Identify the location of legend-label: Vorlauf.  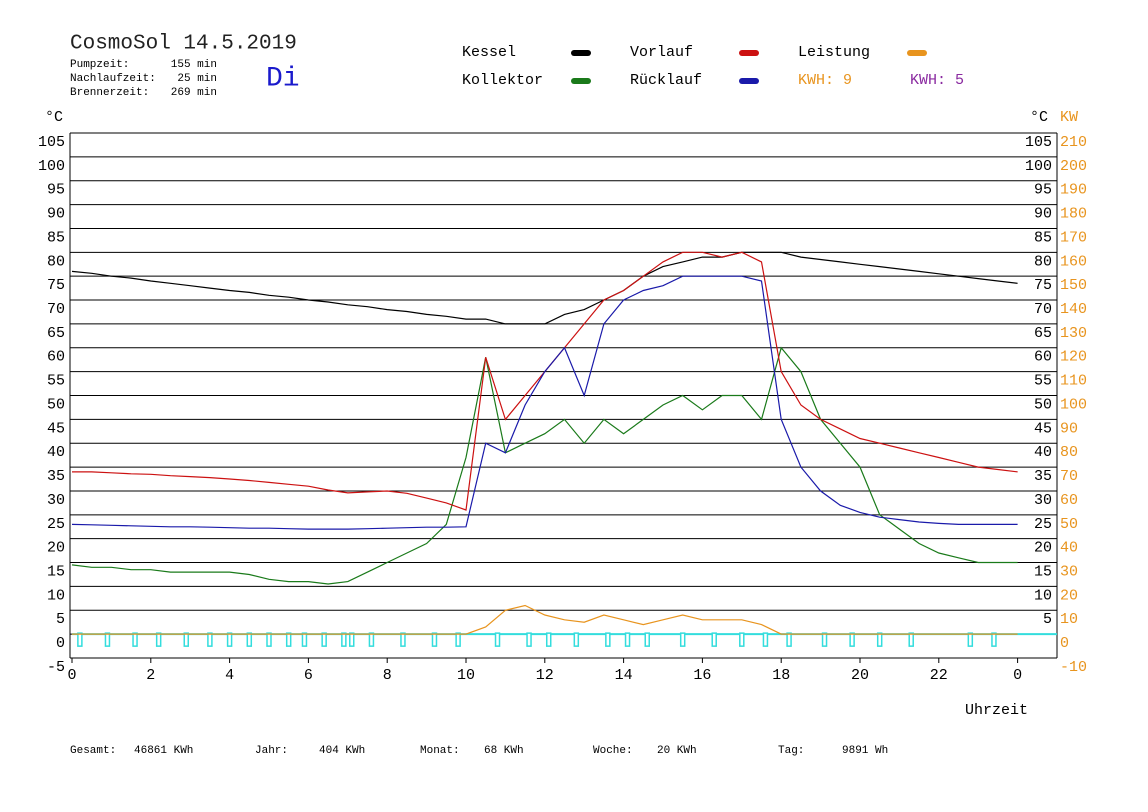
(661, 52).